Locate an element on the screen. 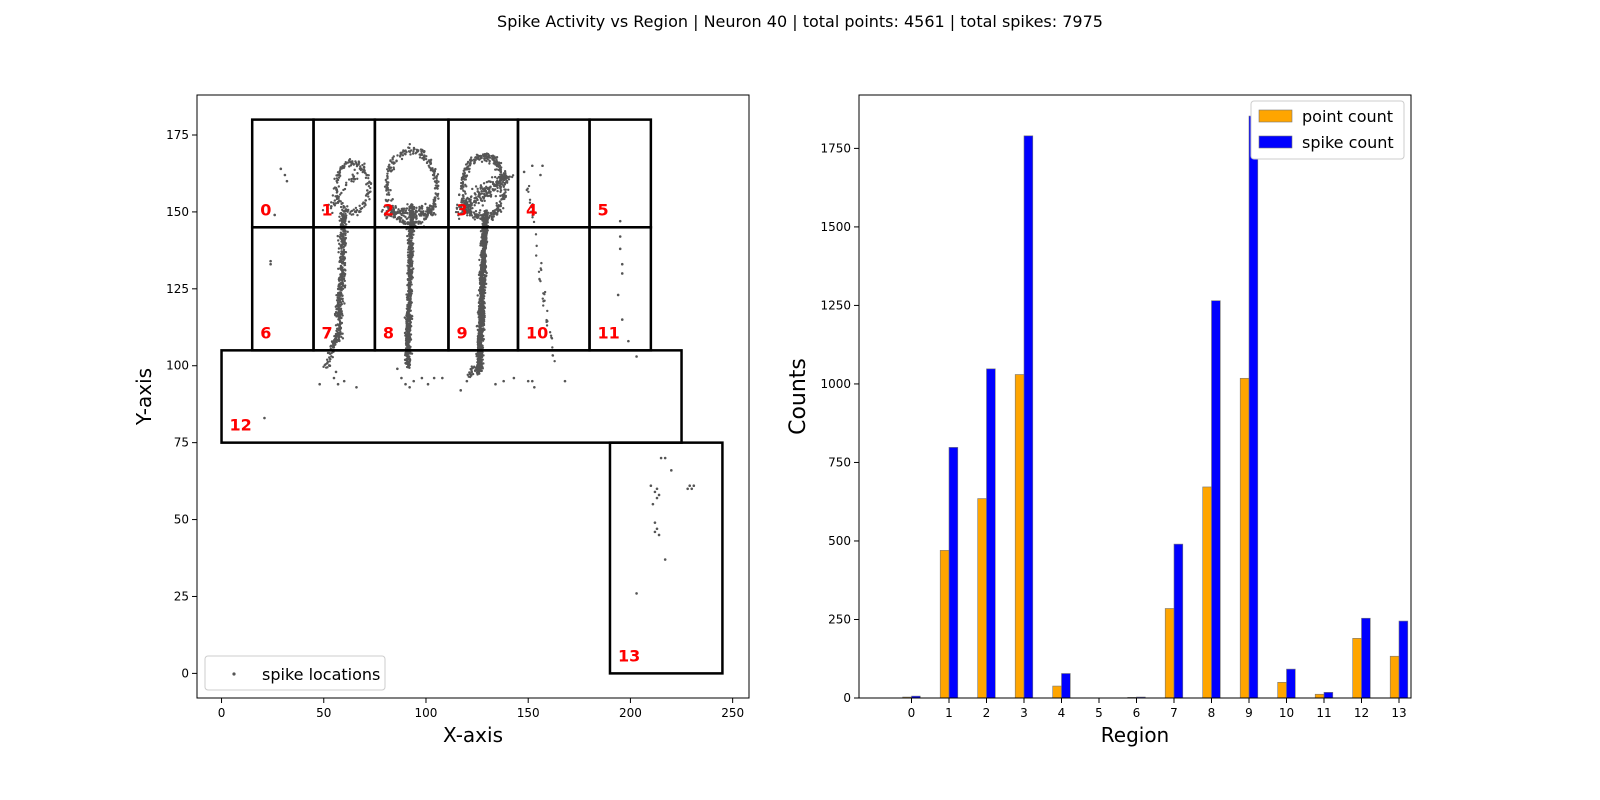 The height and width of the screenshot is (800, 1600). x-tick-label: 0 is located at coordinates (912, 713).